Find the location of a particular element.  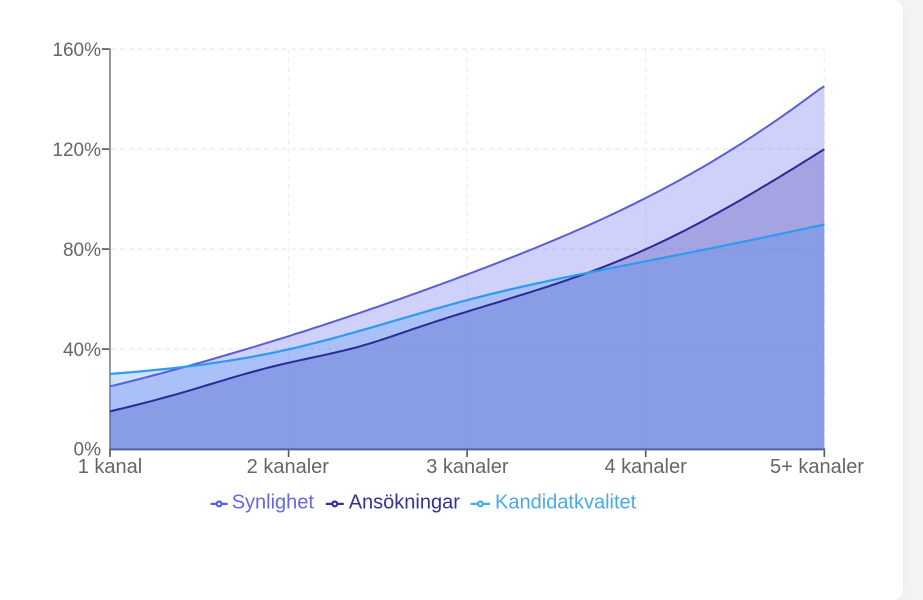

svg-text: 120% is located at coordinates (76, 150).